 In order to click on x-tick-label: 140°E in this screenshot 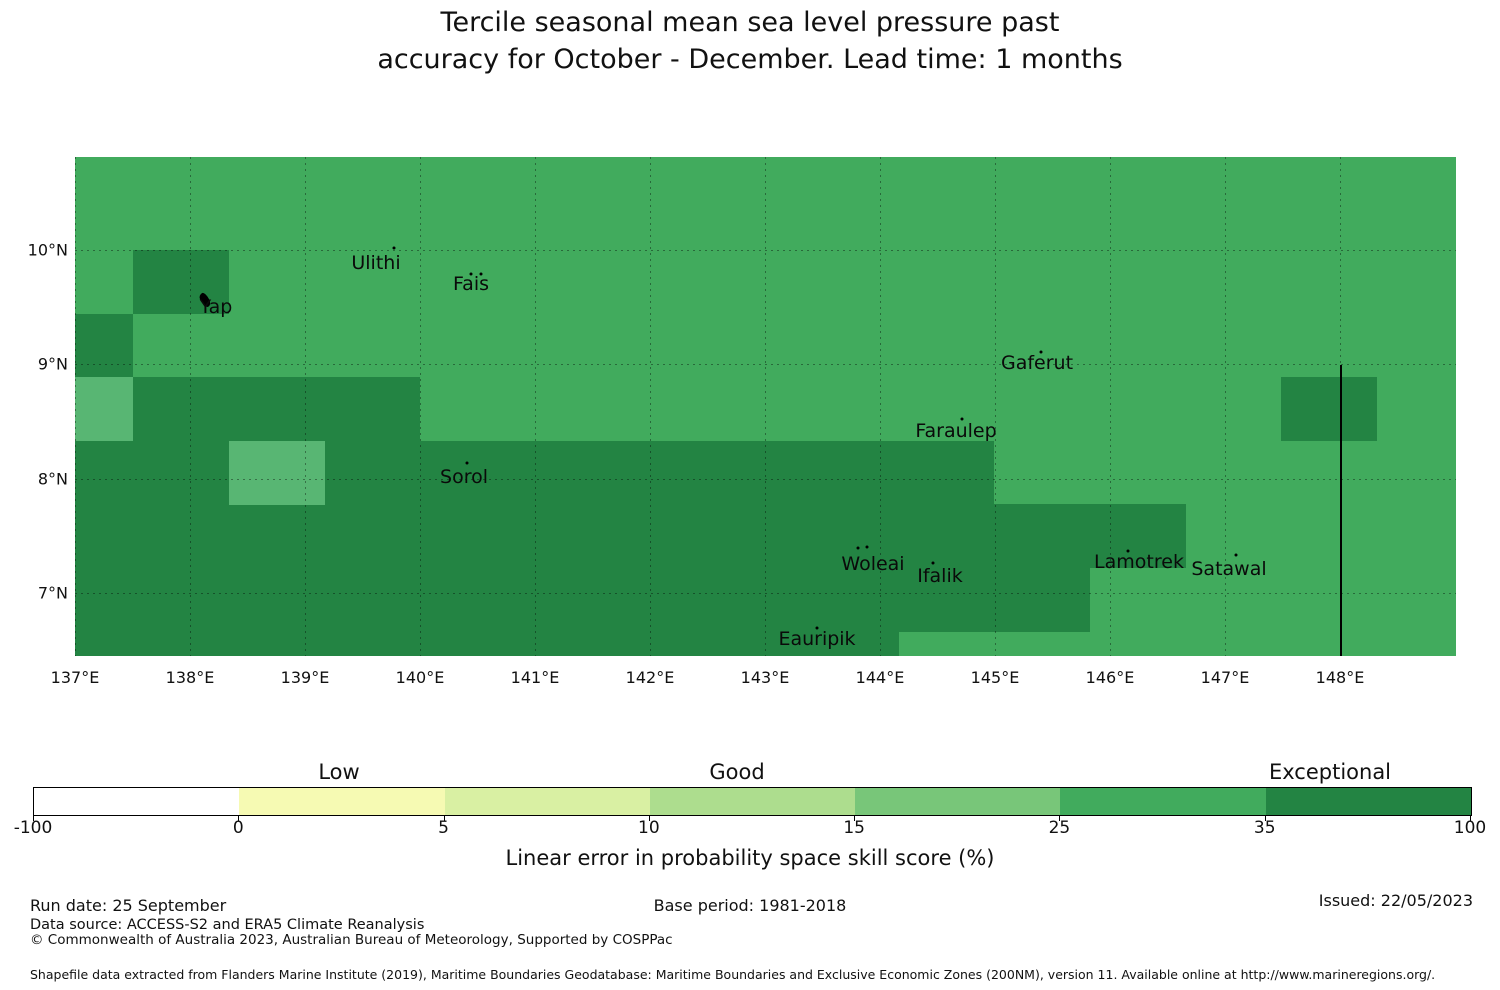, I will do `click(420, 677)`.